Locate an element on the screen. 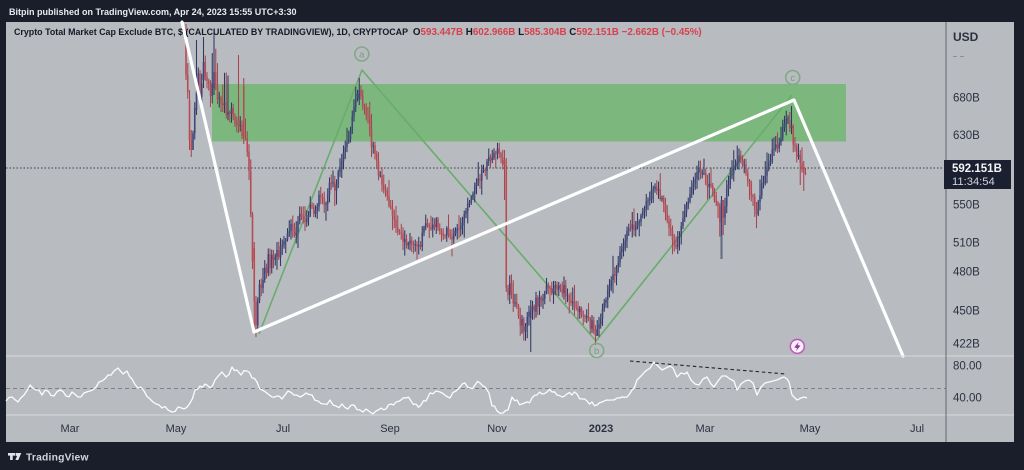  svg-text: c is located at coordinates (792, 78).